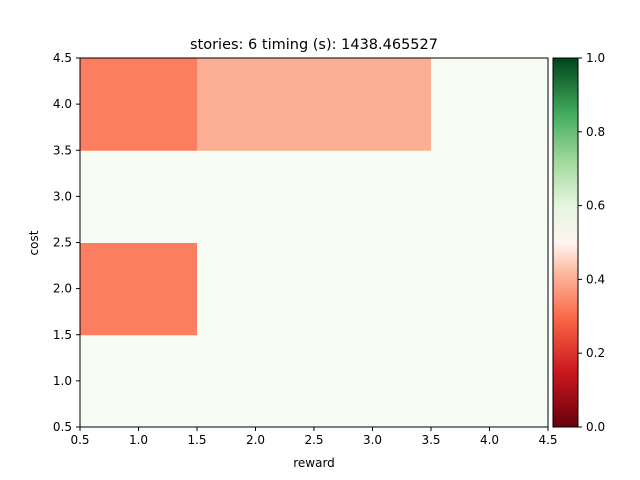  Describe the element at coordinates (196, 440) in the screenshot. I see `x-tick-label: 1.5` at that location.